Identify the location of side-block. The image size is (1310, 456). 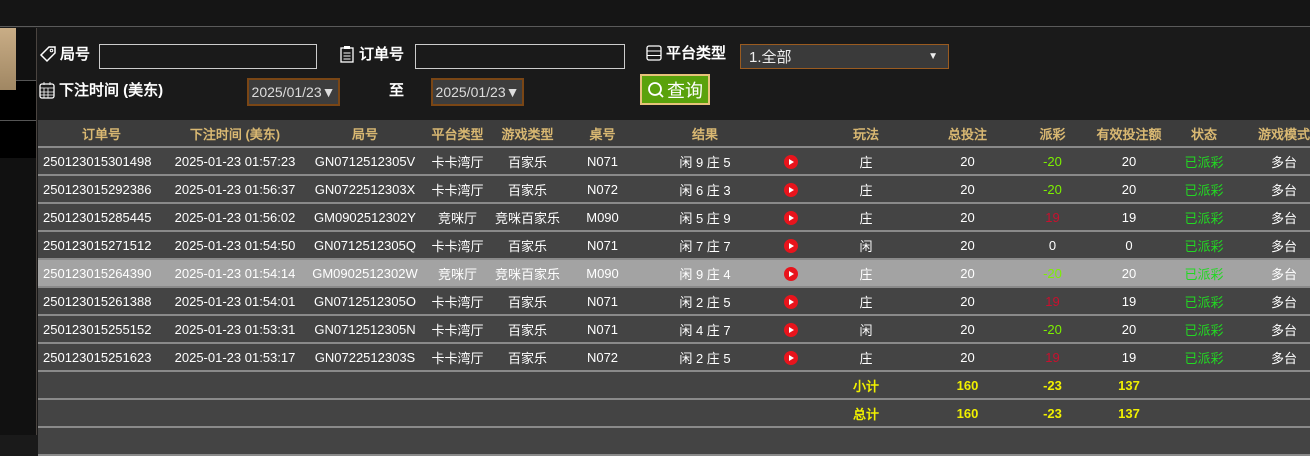
(18, 139).